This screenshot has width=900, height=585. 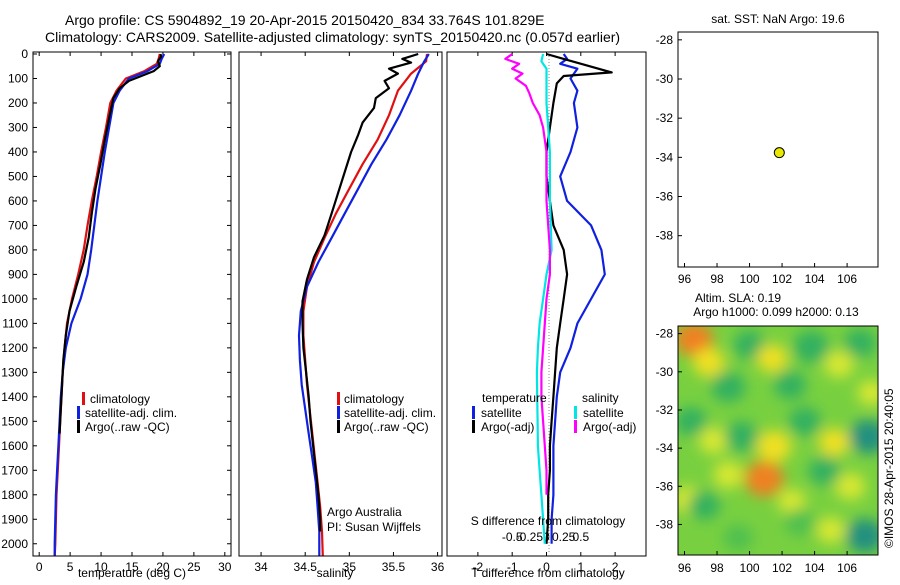 What do you see at coordinates (374, 399) in the screenshot?
I see `legend-label: climatology` at bounding box center [374, 399].